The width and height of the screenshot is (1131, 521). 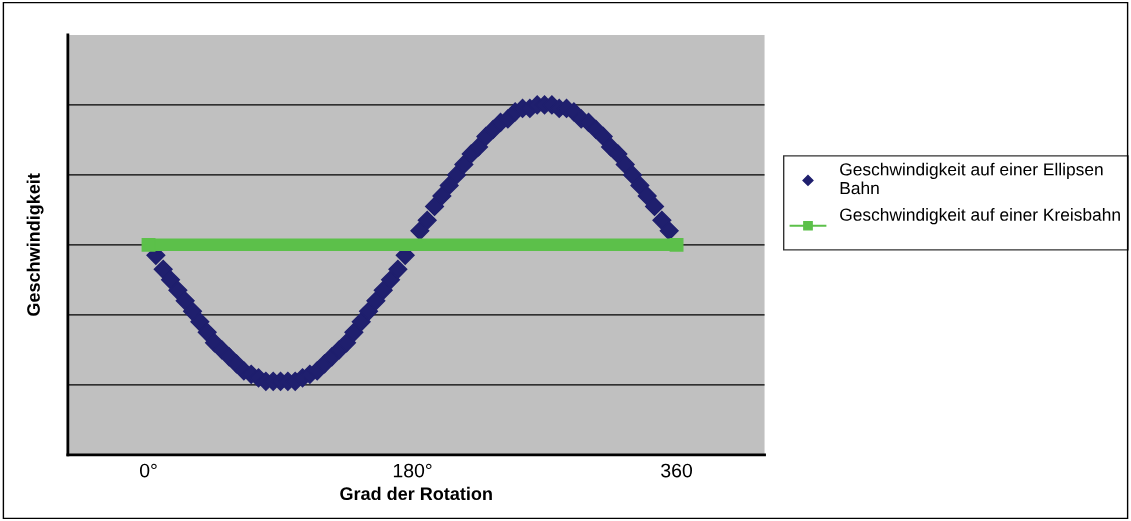 What do you see at coordinates (412, 470) in the screenshot?
I see `x-tick-label: 180°` at bounding box center [412, 470].